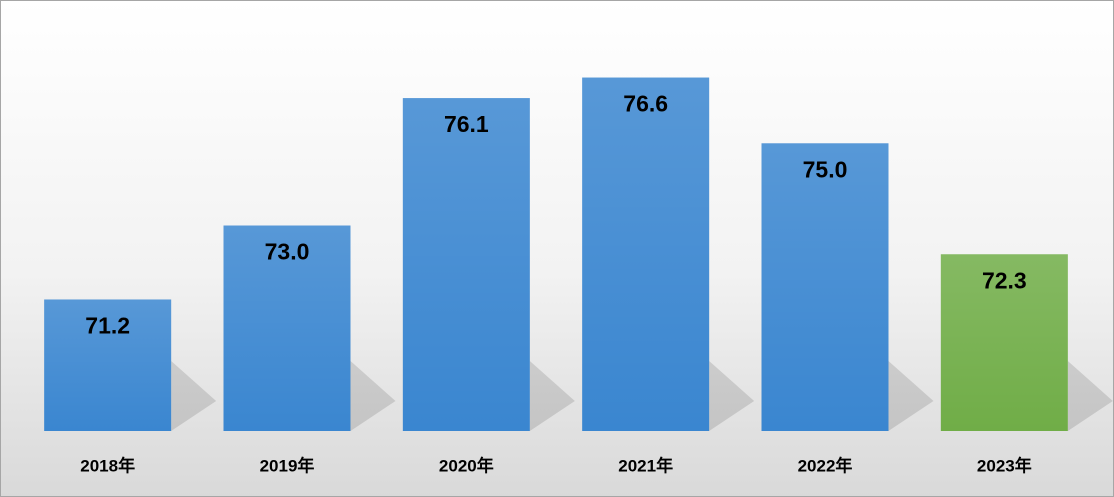  I want to click on x-tick-label: 2022年, so click(825, 465).